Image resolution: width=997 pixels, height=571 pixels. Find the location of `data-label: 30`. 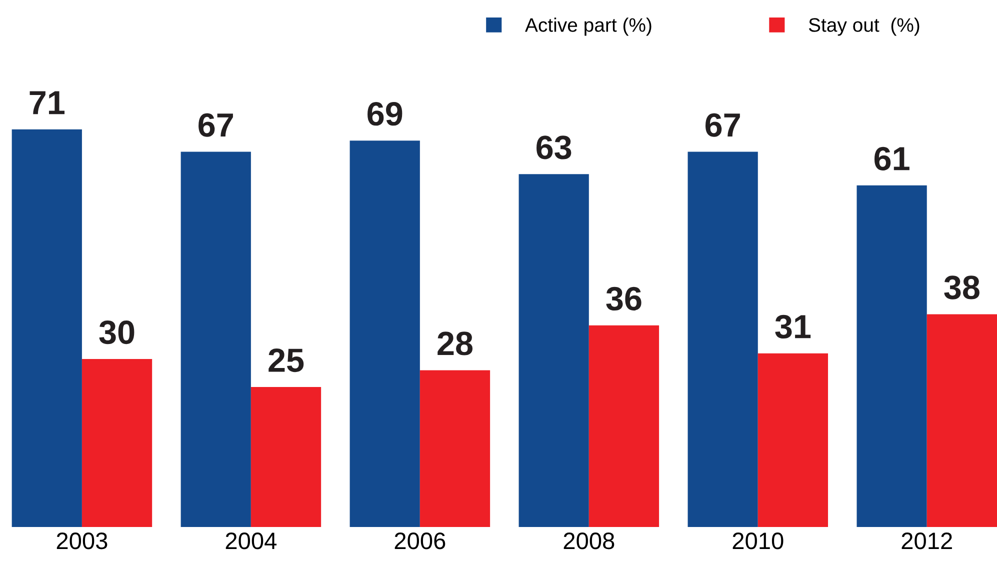

data-label: 30 is located at coordinates (116, 332).